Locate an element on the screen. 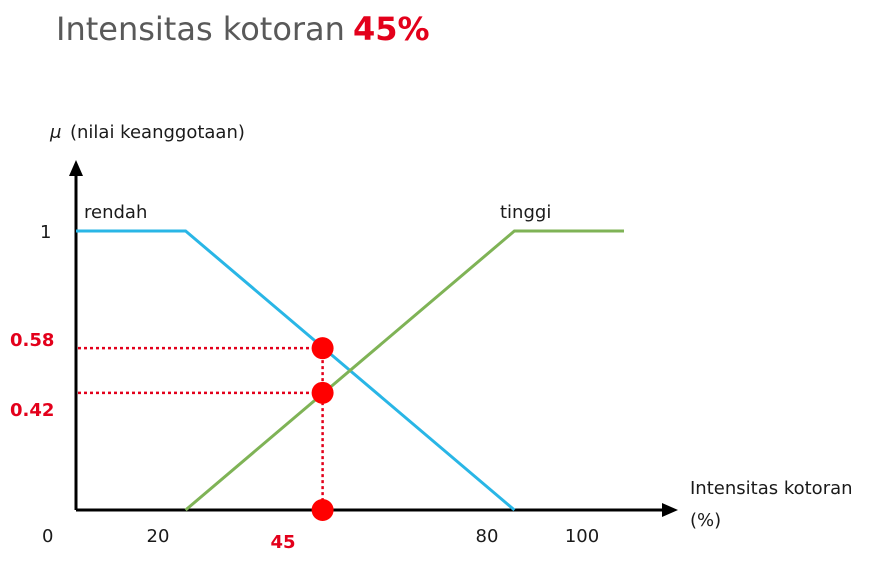 The image size is (894, 567). x-tick-20: 20 is located at coordinates (158, 536).